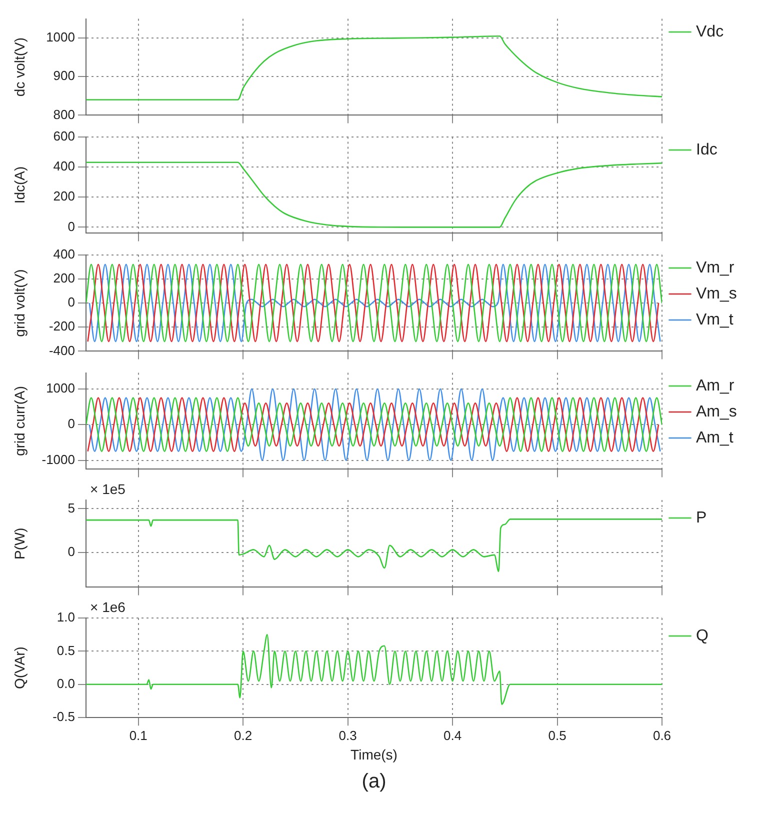 The image size is (784, 814). Describe the element at coordinates (715, 319) in the screenshot. I see `legend-label: Vm_t` at that location.